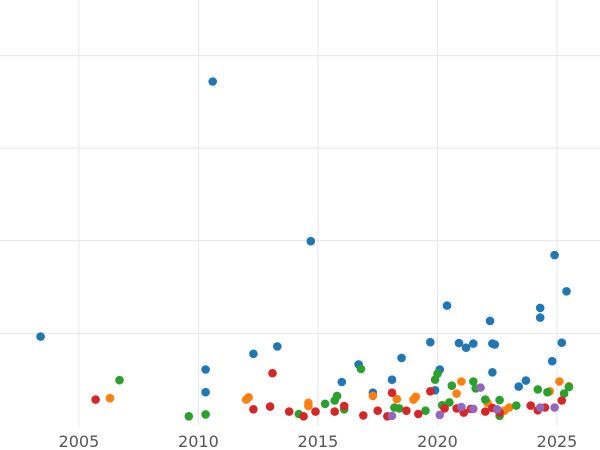 This screenshot has height=450, width=600. What do you see at coordinates (198, 441) in the screenshot?
I see `x-tick-label: 2010` at bounding box center [198, 441].